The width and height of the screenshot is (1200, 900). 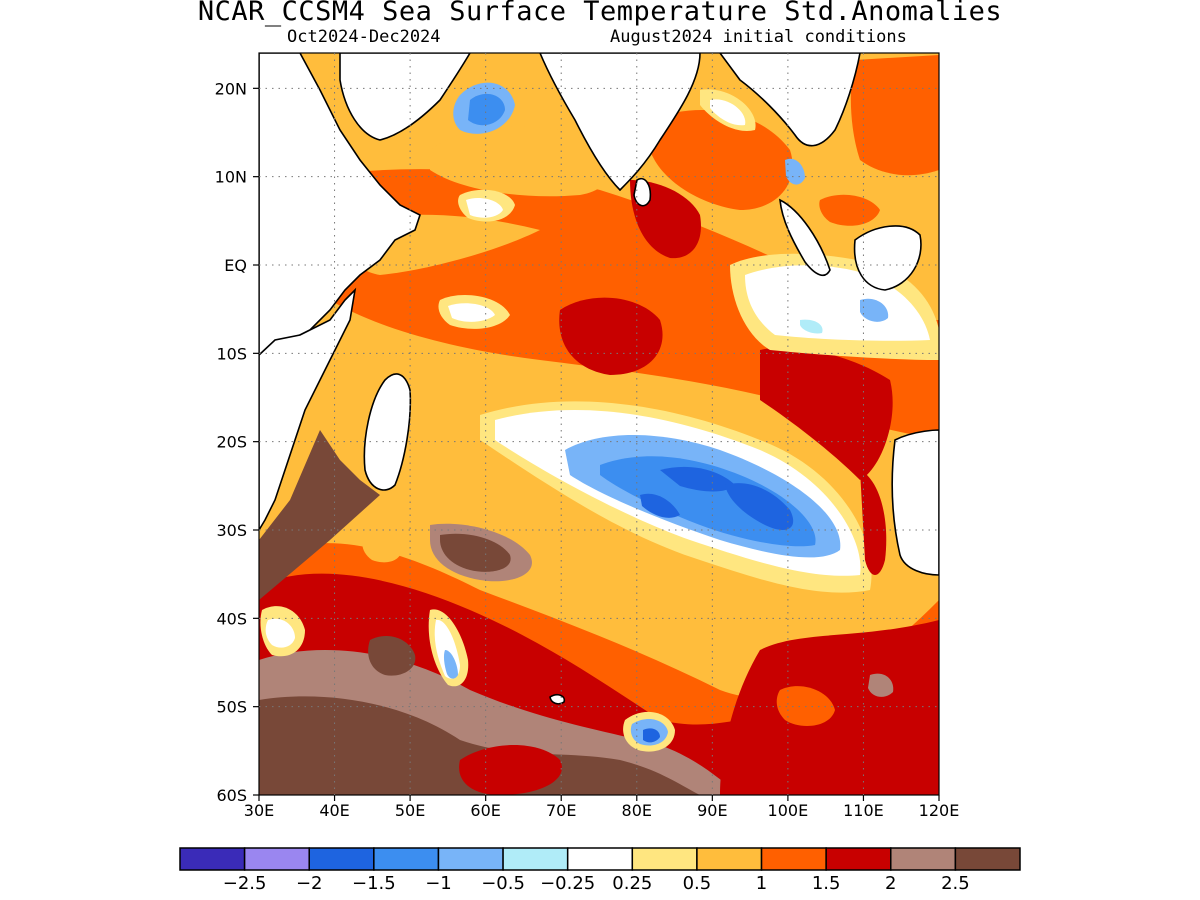 What do you see at coordinates (795, 171) in the screenshot?
I see `field-andaman-blue` at bounding box center [795, 171].